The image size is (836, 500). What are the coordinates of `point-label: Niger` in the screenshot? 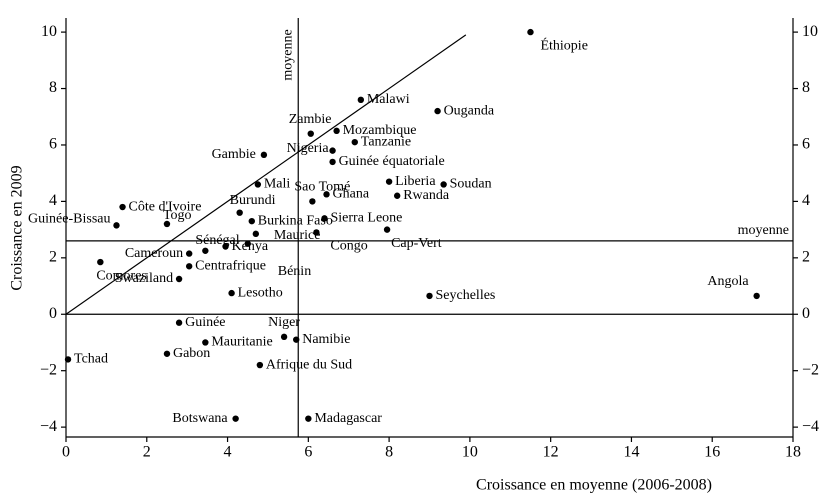 It's located at (284, 322).